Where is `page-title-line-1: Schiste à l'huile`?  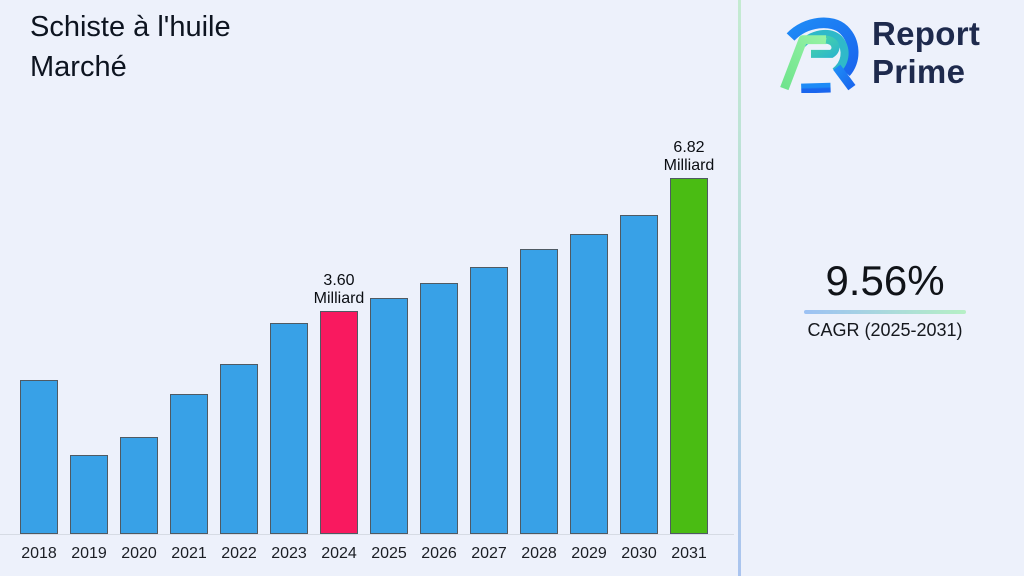
page-title-line-1: Schiste à l'huile is located at coordinates (130, 27).